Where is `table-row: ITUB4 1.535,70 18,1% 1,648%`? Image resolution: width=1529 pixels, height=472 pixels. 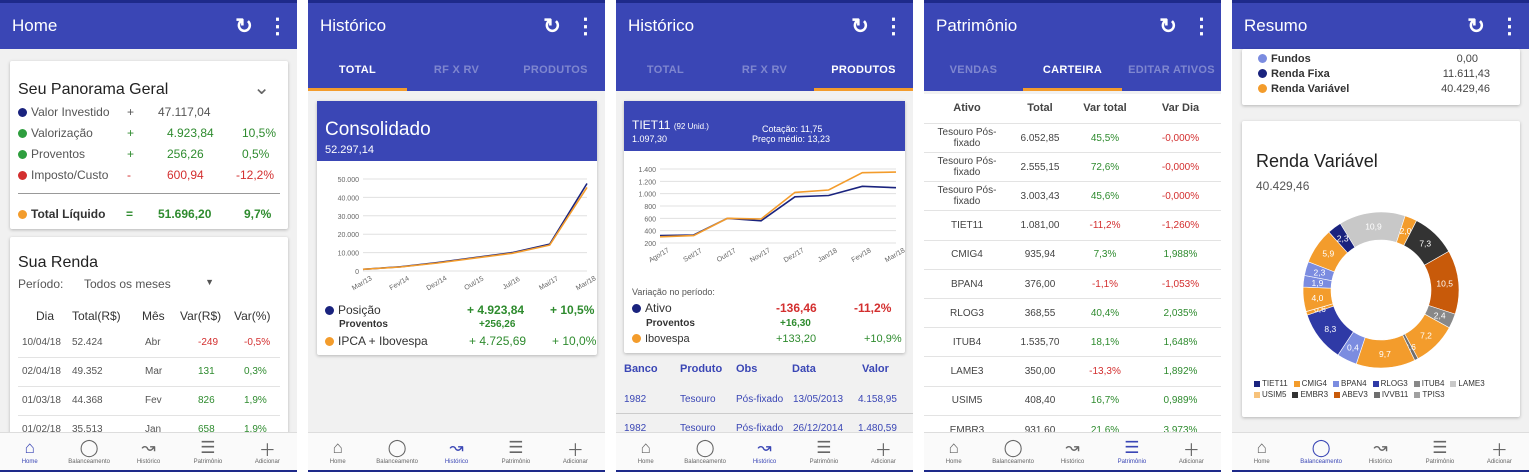
table-row: ITUB4 1.535,70 18,1% 1,648% is located at coordinates (1072, 343).